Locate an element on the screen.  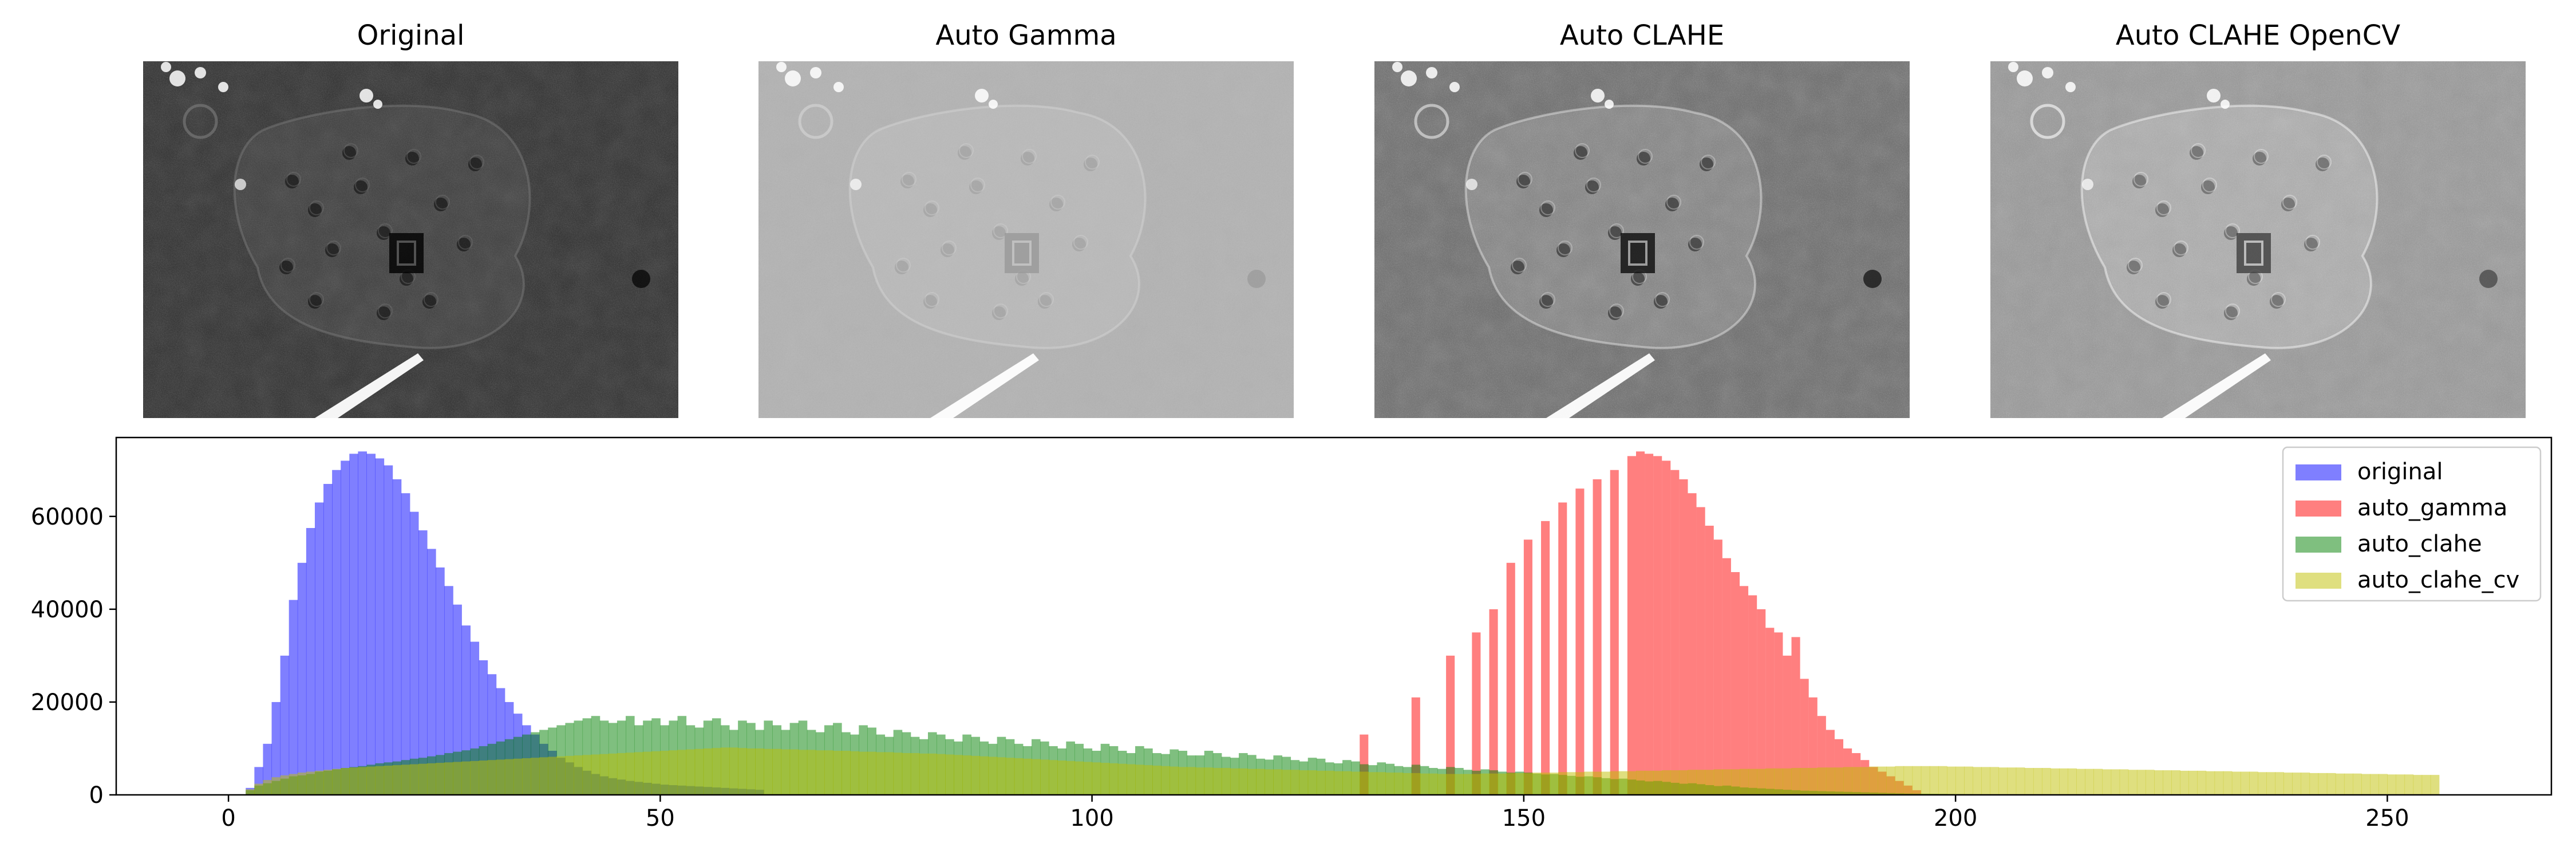
y-tick-label: 20000 is located at coordinates (67, 702).